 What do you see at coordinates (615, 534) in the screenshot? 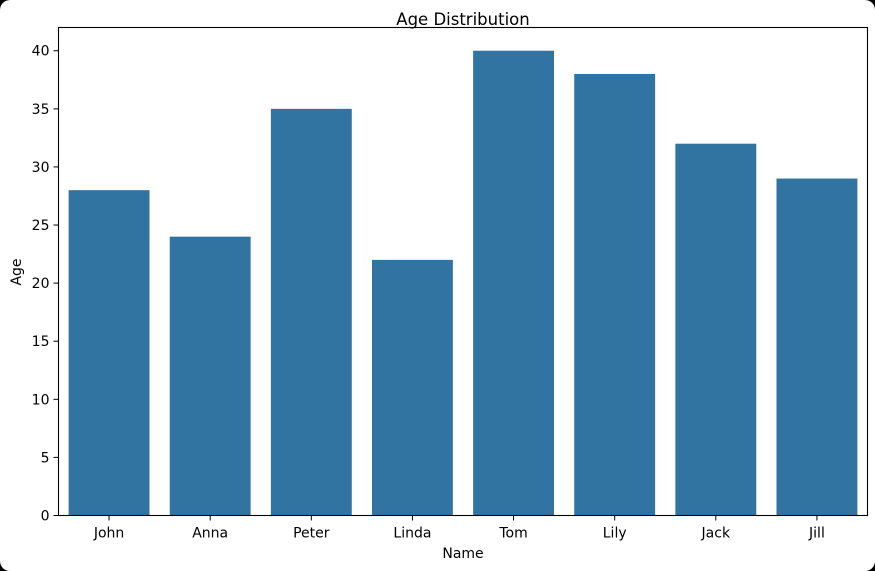
I see `x-tick-label: Lily` at bounding box center [615, 534].